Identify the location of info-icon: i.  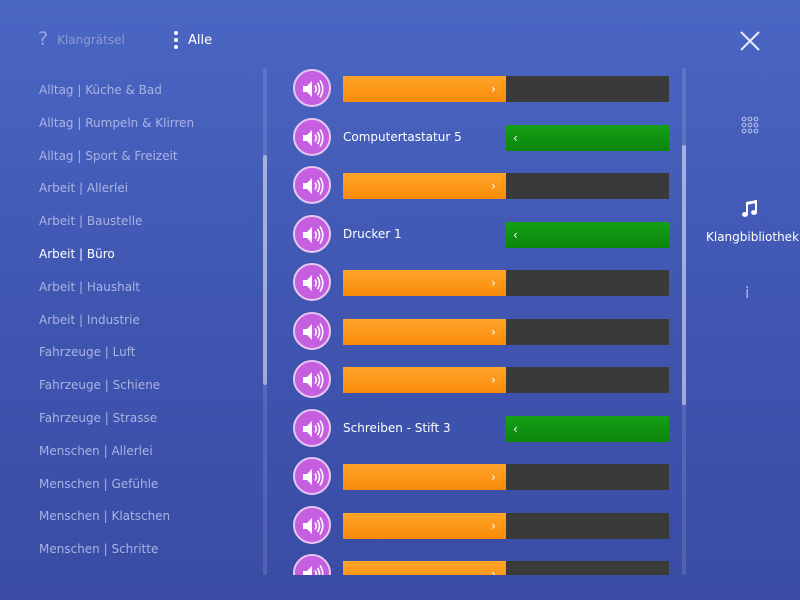
(747, 292).